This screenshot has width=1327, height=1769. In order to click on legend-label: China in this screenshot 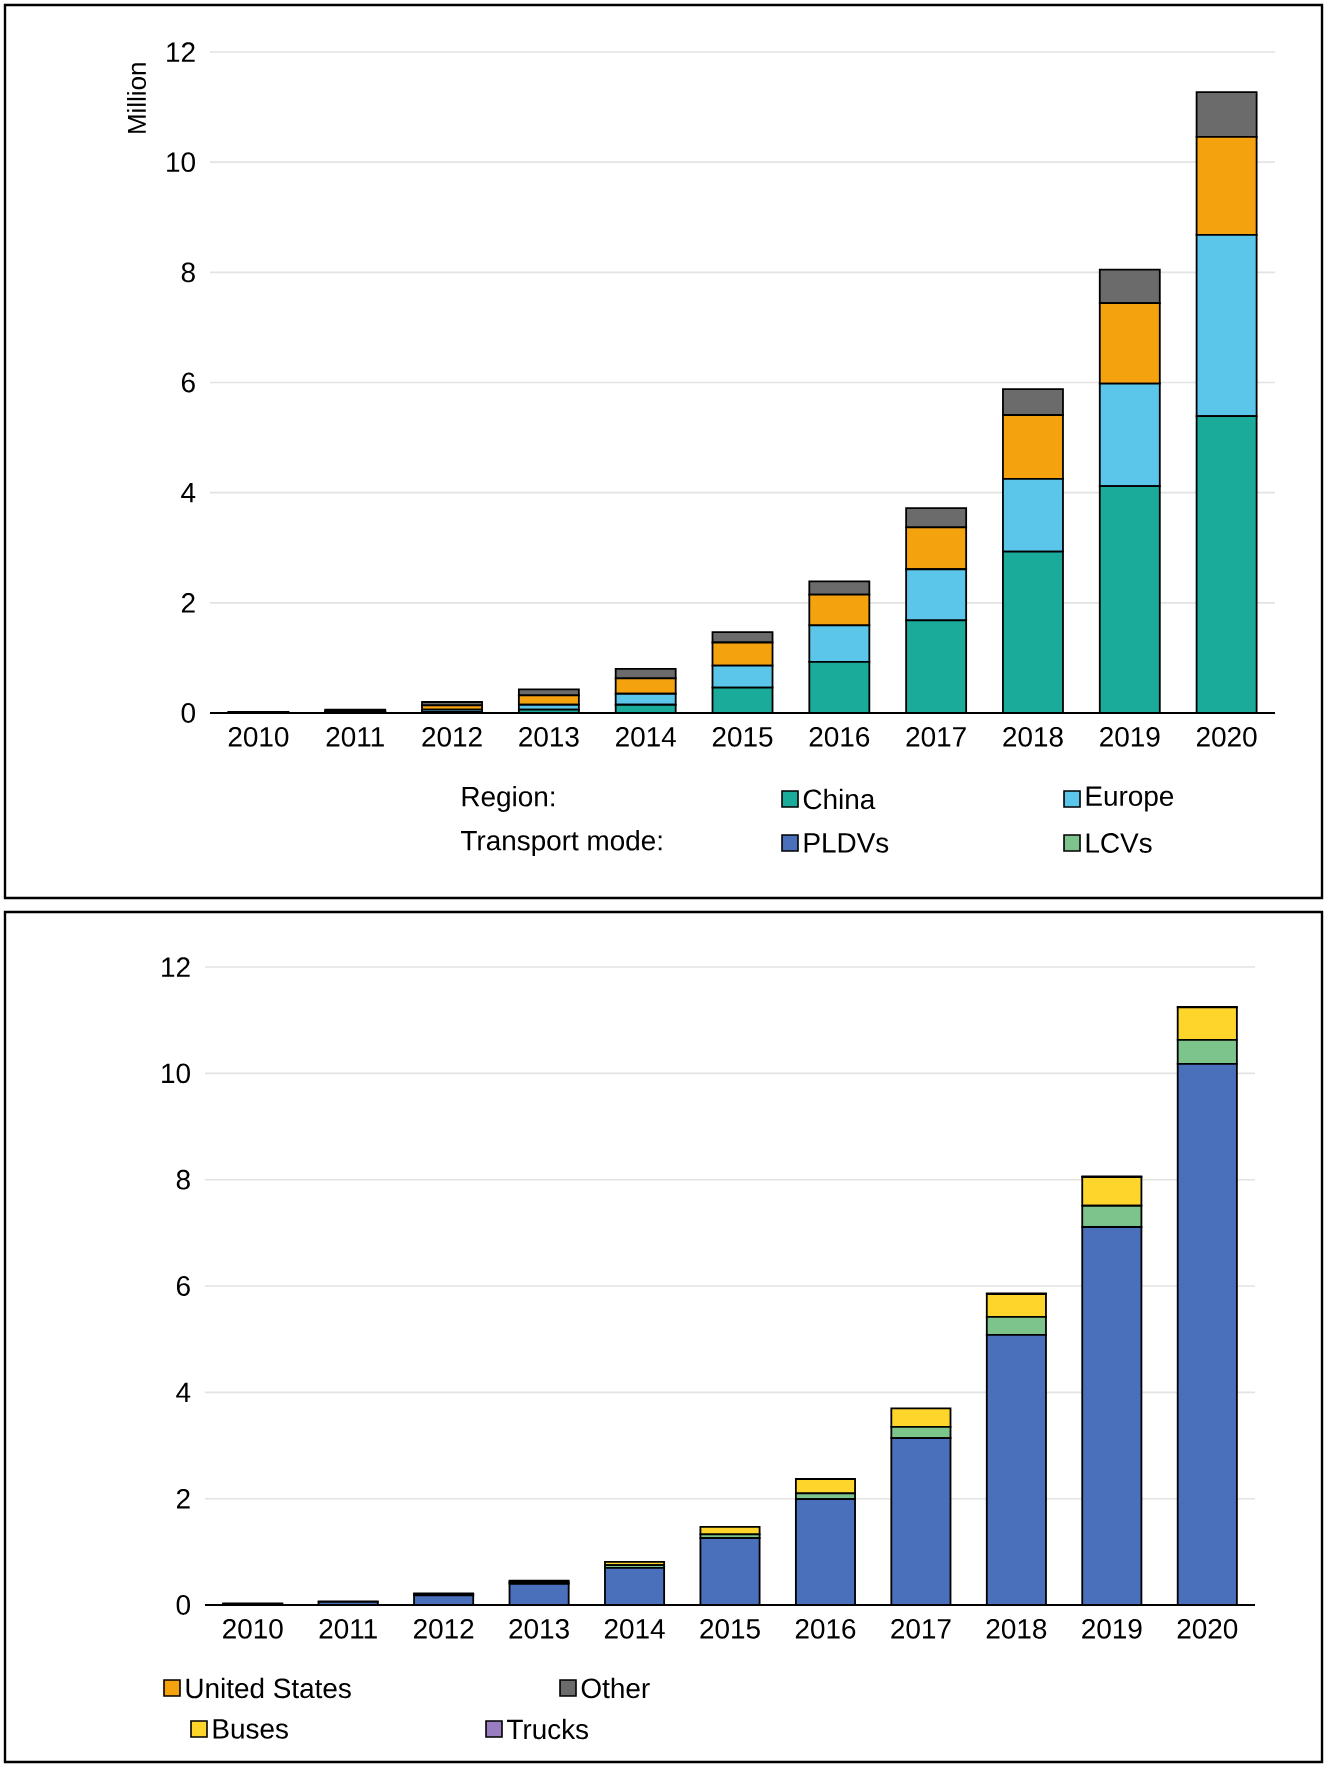, I will do `click(839, 799)`.